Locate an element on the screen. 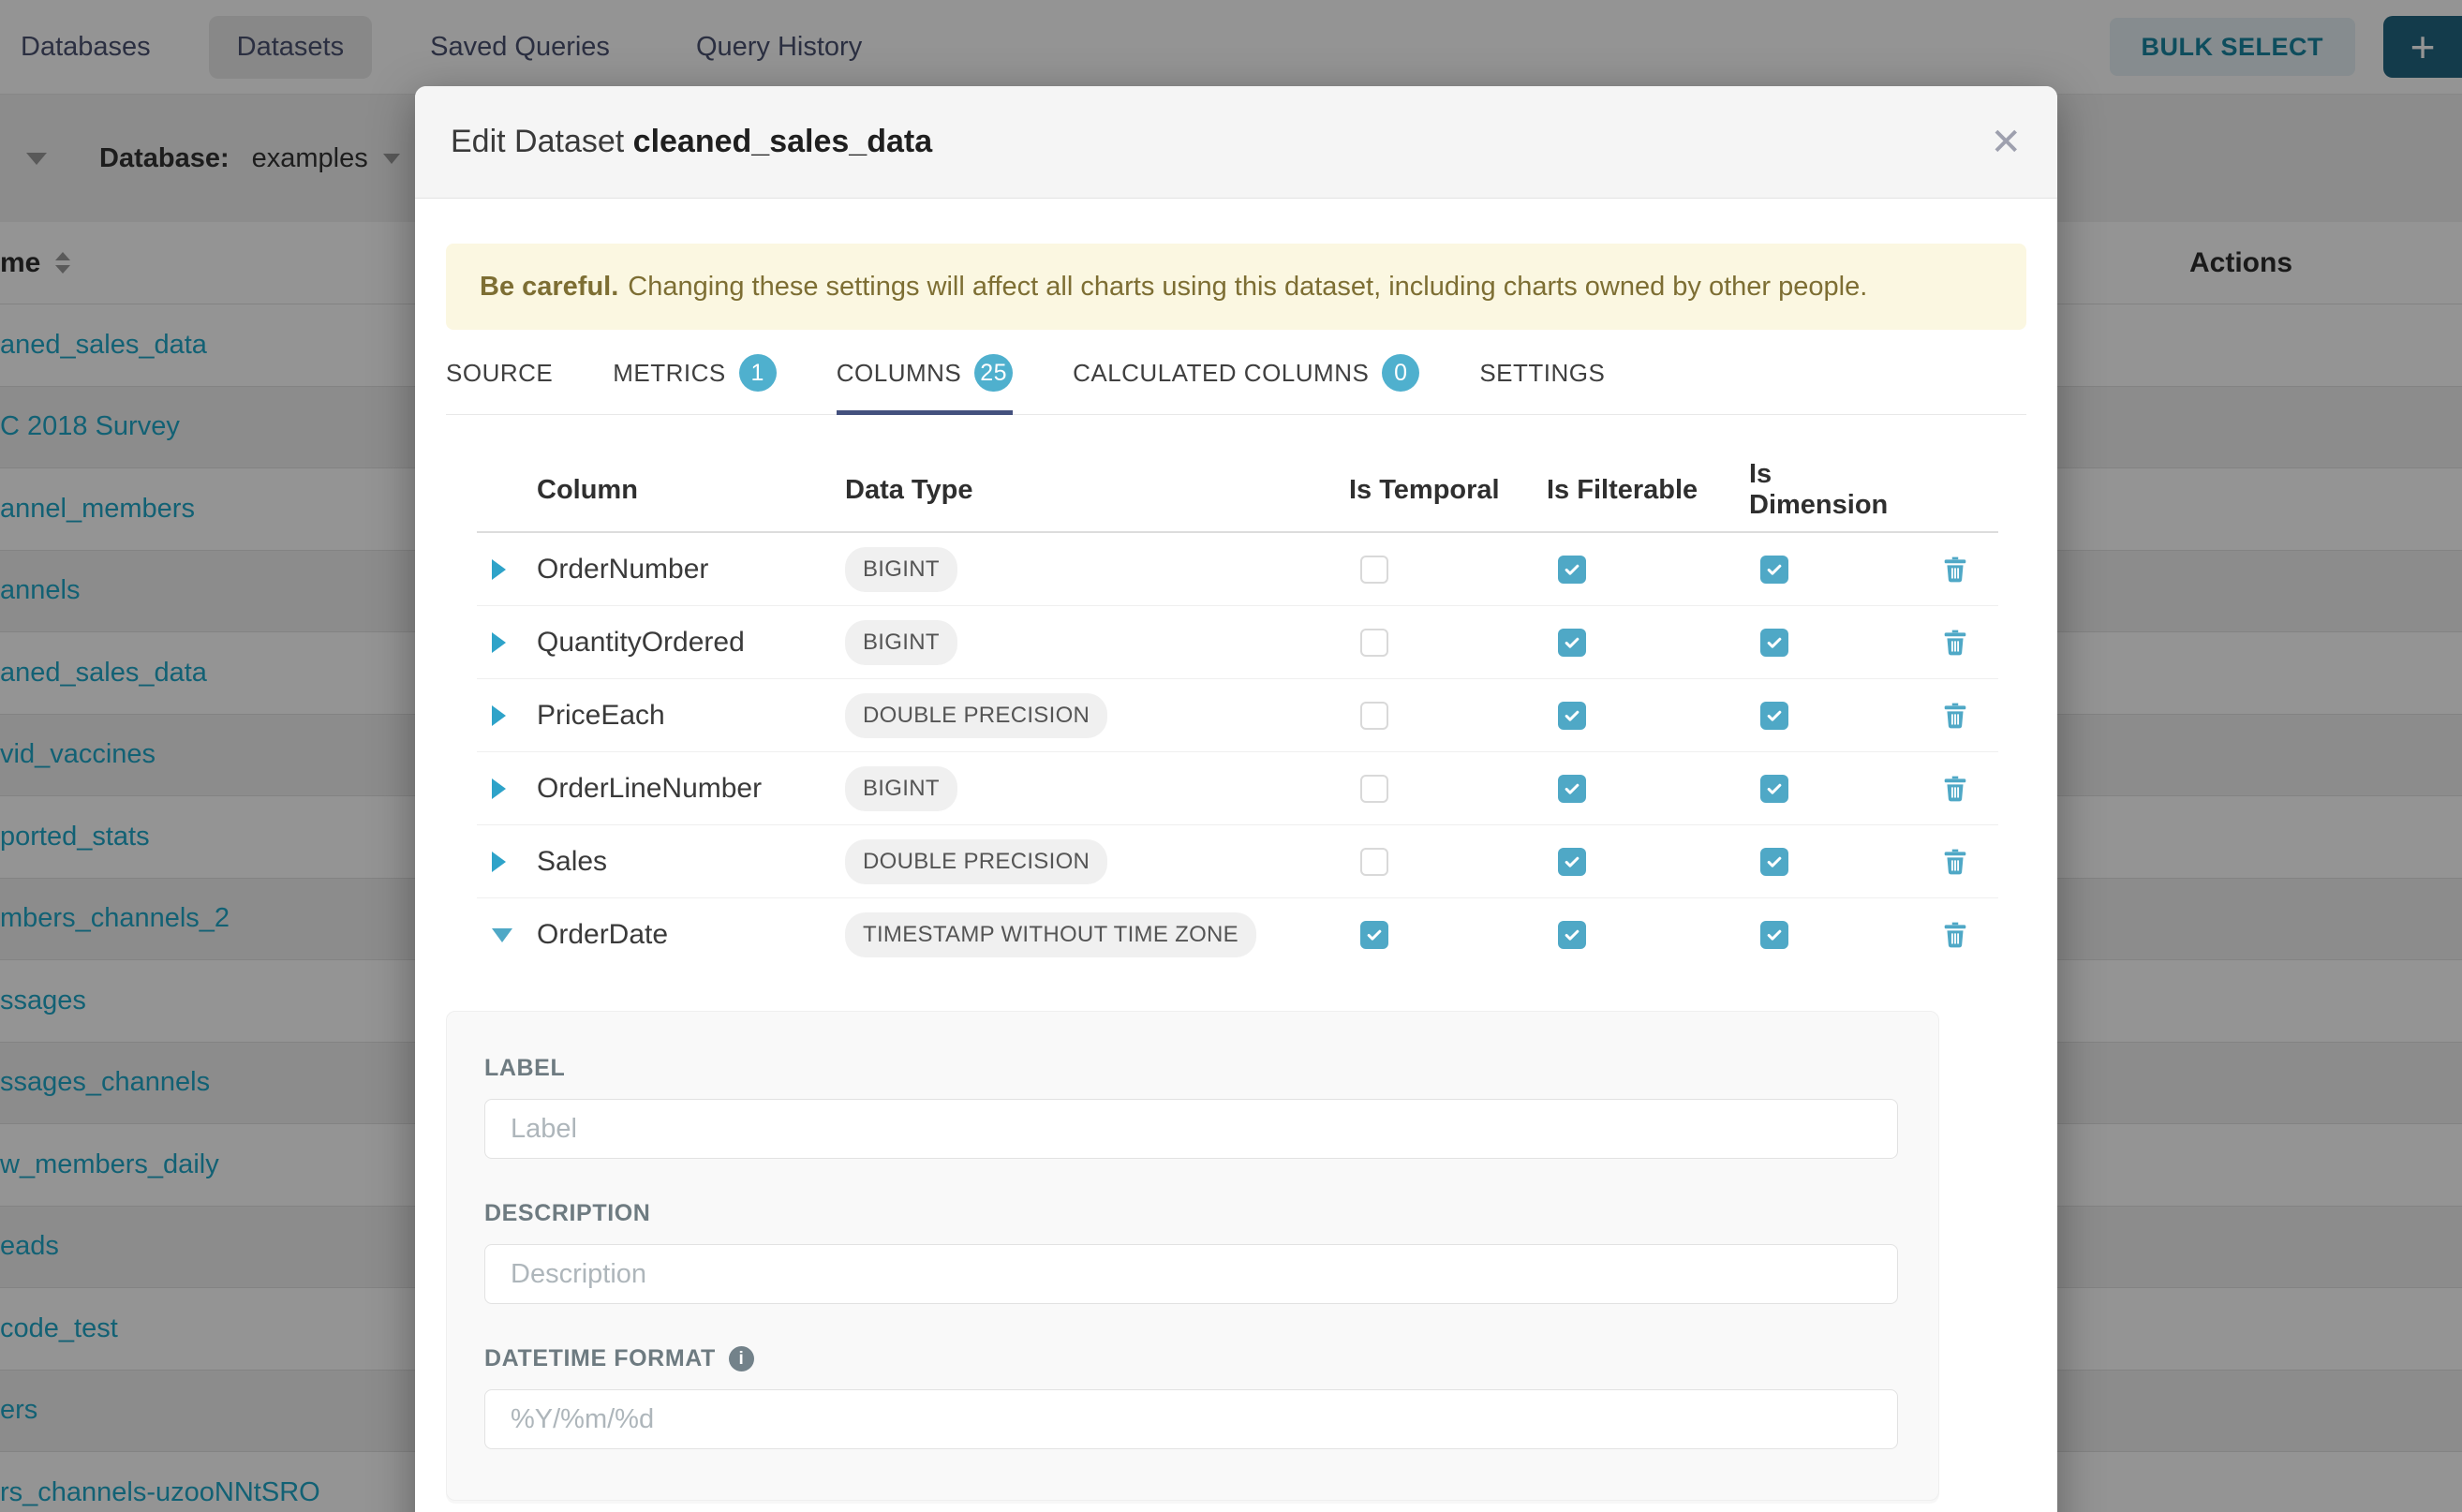 The image size is (2462, 1512). dataset-link: w_members_daily is located at coordinates (110, 1164).